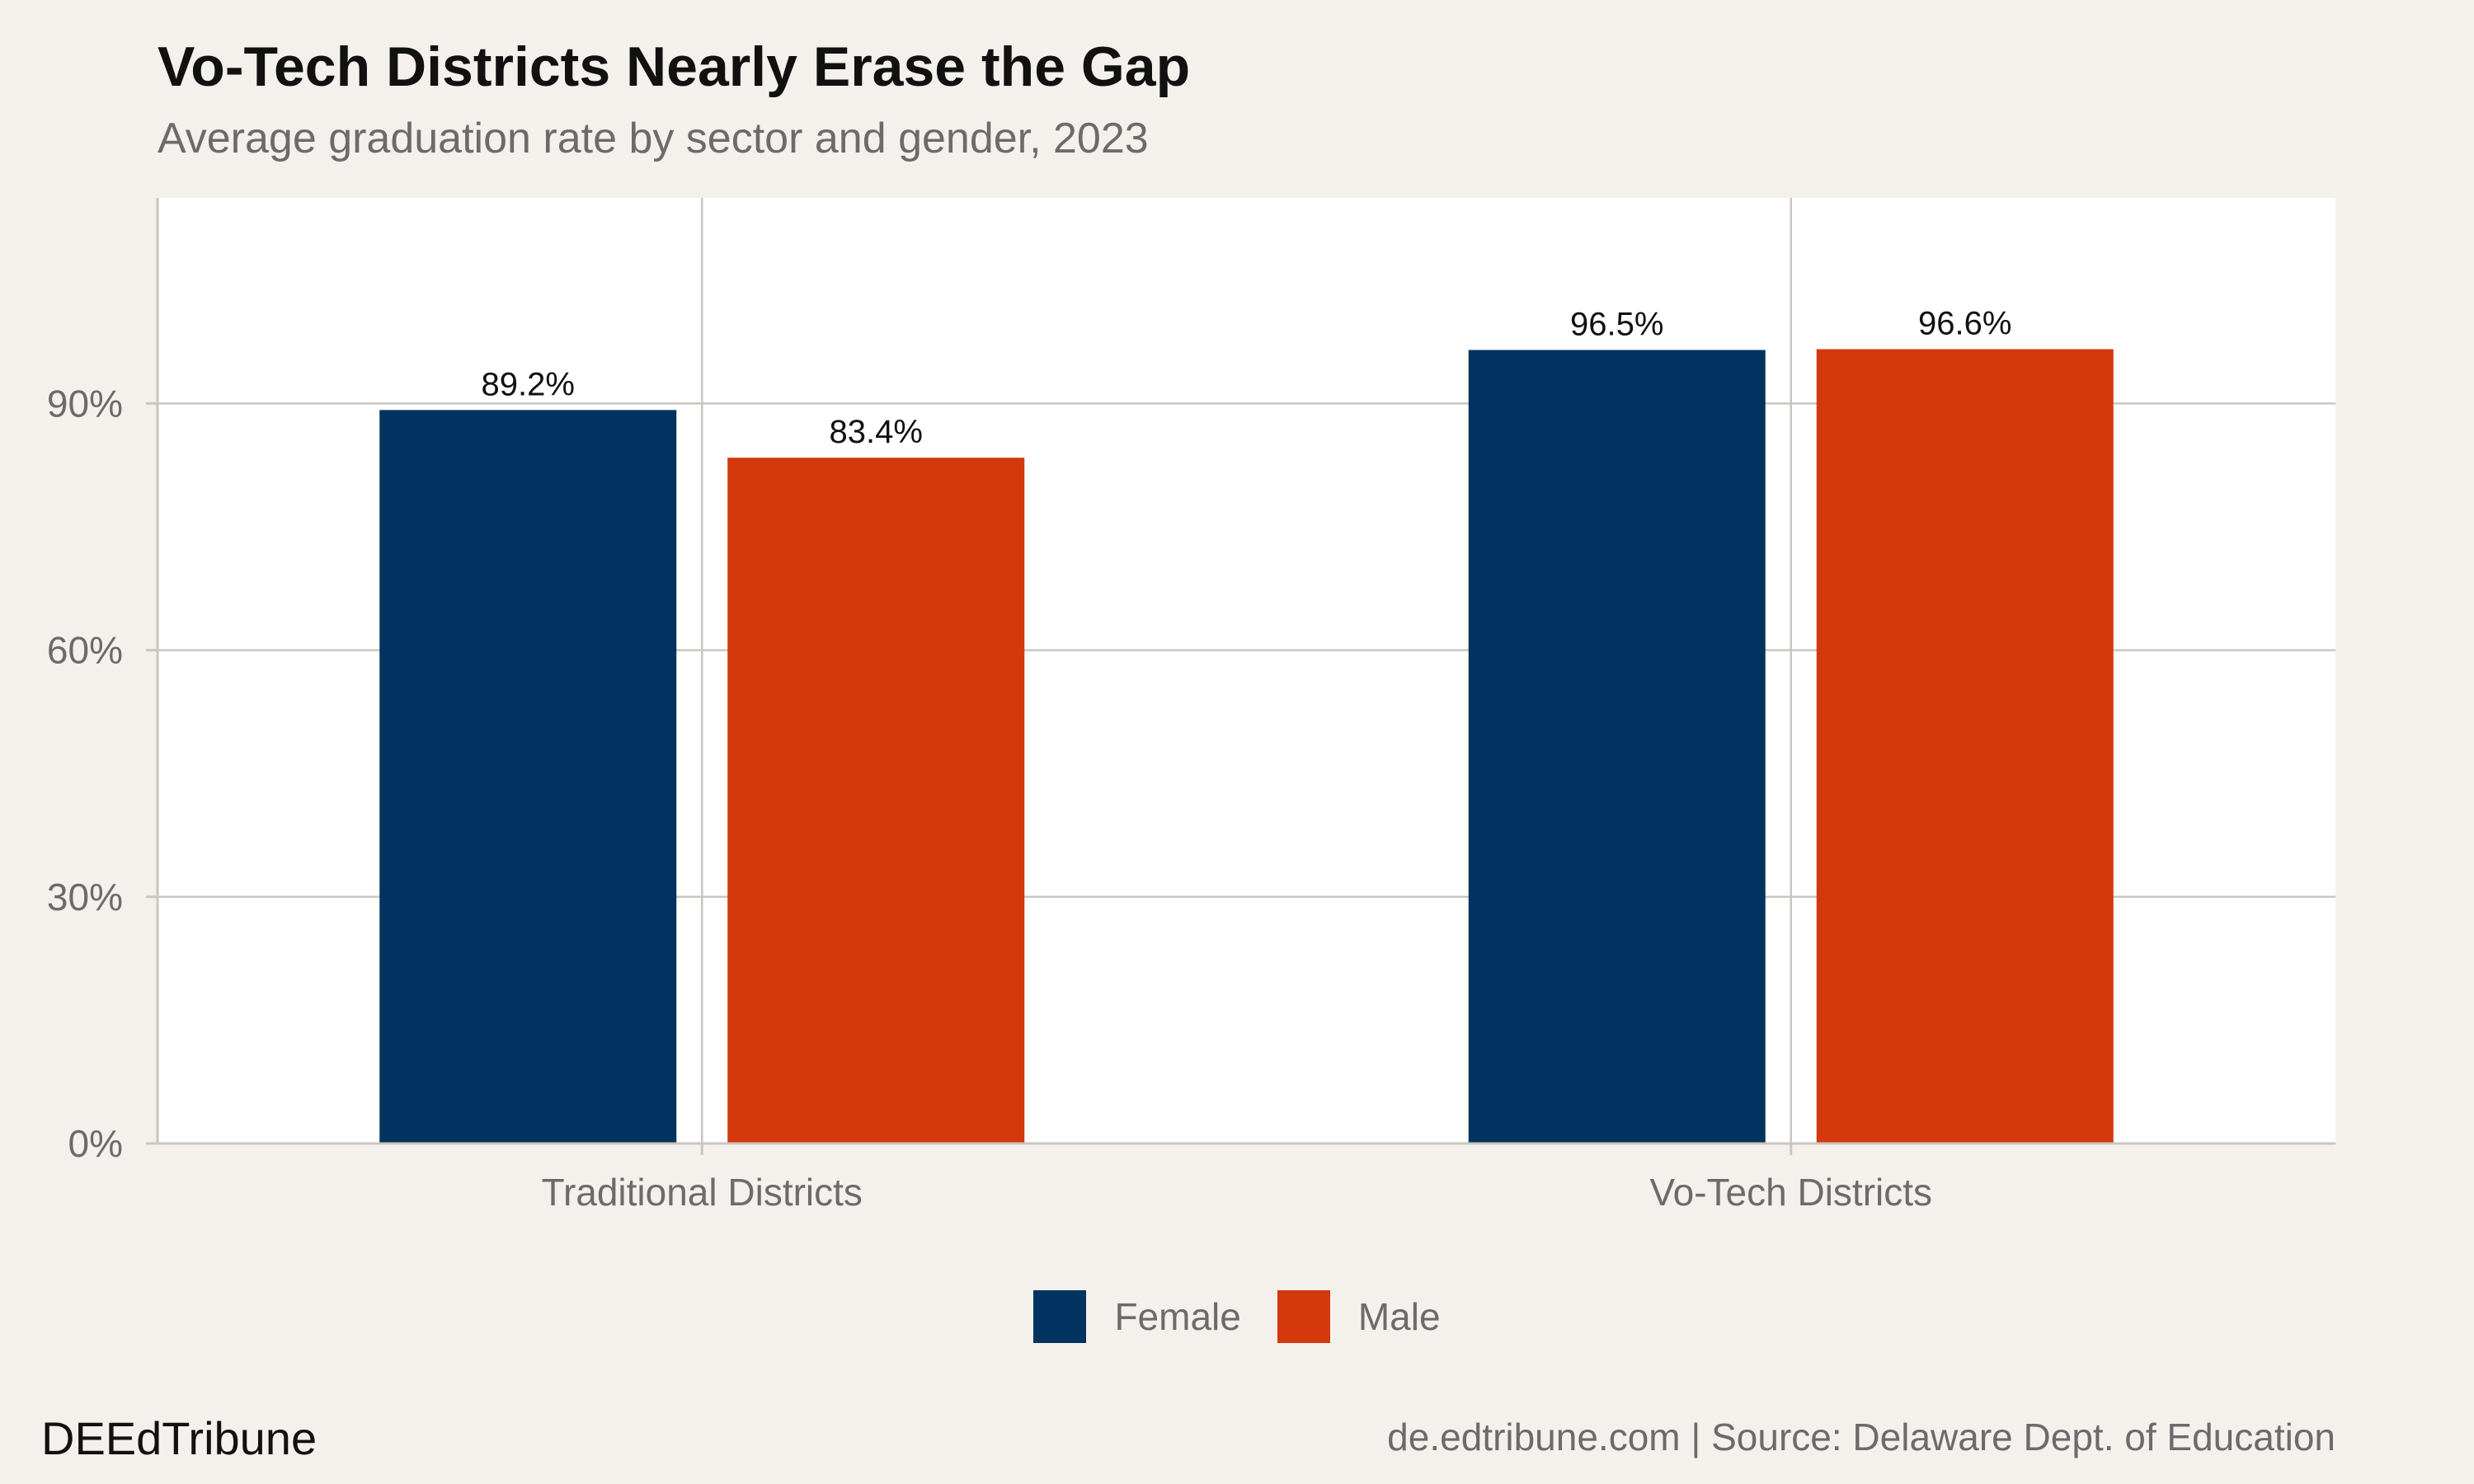 Image resolution: width=2474 pixels, height=1484 pixels. I want to click on legend: Female Male, so click(1237, 1316).